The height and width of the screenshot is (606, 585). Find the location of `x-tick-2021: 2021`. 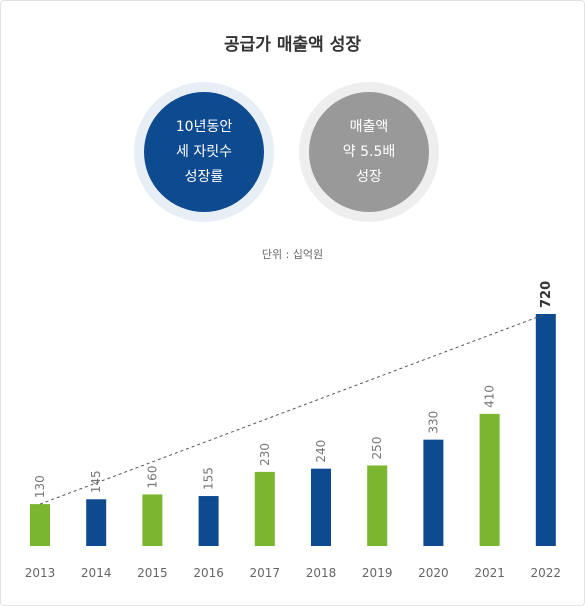

x-tick-2021: 2021 is located at coordinates (489, 573).